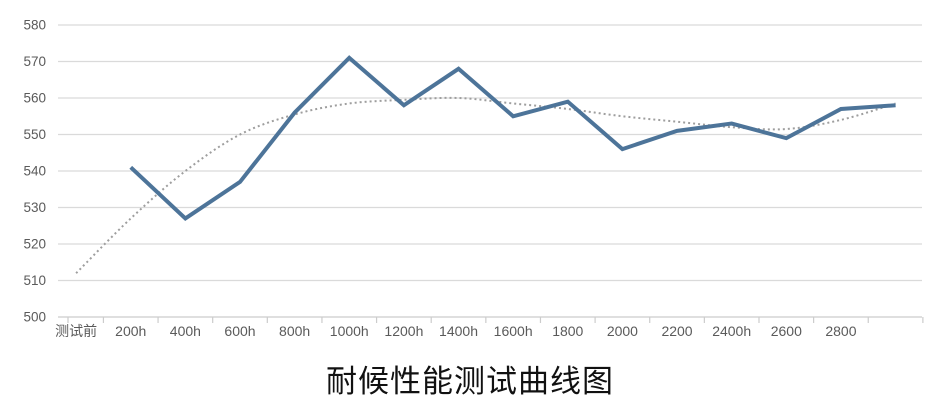 The image size is (940, 409). Describe the element at coordinates (34, 61) in the screenshot. I see `y-axis-label: 570` at that location.